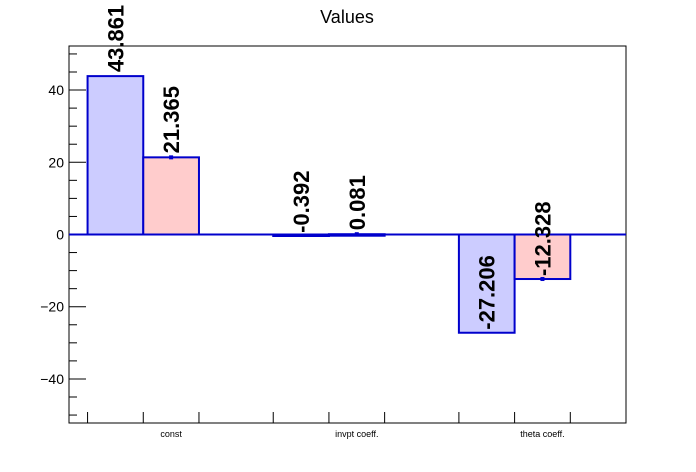 The image size is (696, 472). What do you see at coordinates (301, 202) in the screenshot?
I see `data-label: -0.392` at bounding box center [301, 202].